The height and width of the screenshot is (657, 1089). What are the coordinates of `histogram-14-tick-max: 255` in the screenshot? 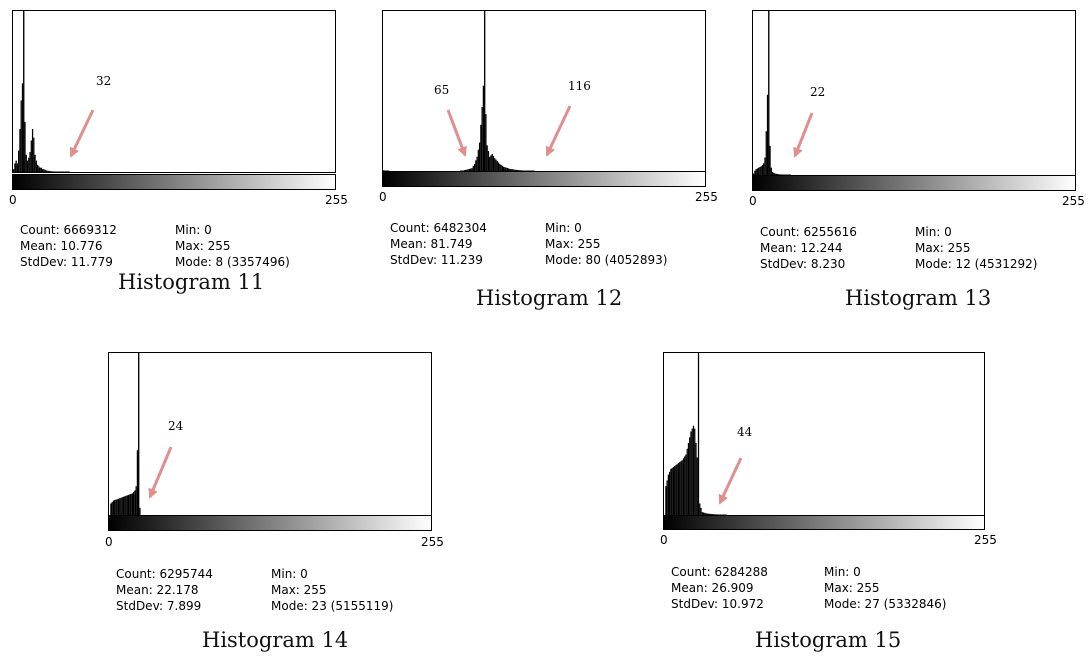 It's located at (432, 542).